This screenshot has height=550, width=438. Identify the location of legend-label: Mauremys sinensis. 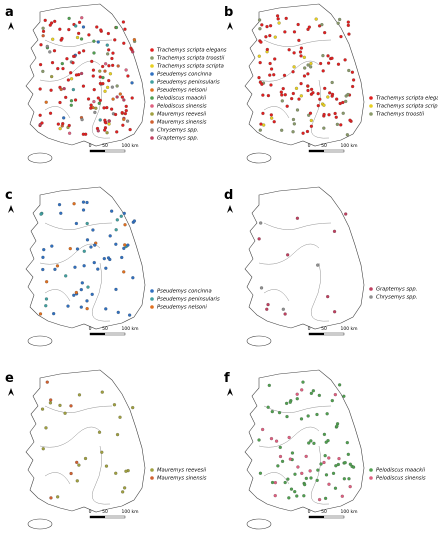
(182, 123).